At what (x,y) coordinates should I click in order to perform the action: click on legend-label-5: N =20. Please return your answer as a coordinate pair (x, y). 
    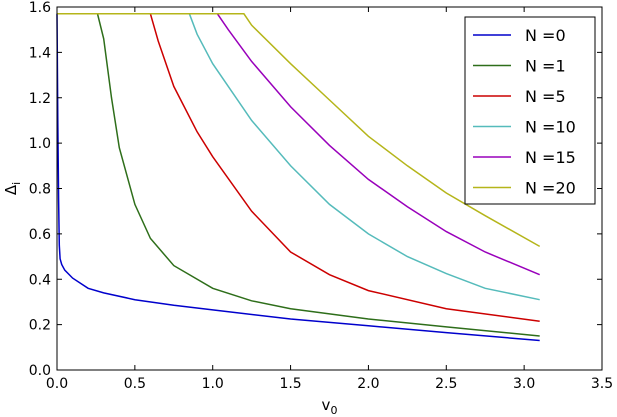
    Looking at the image, I should click on (550, 188).